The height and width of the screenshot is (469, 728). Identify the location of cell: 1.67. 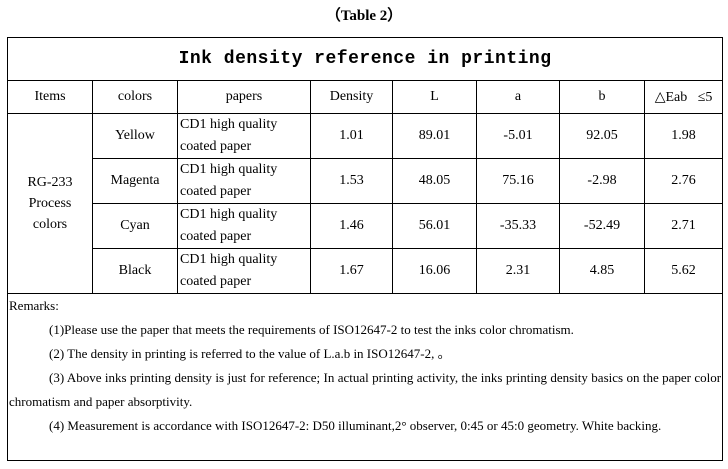
(351, 271).